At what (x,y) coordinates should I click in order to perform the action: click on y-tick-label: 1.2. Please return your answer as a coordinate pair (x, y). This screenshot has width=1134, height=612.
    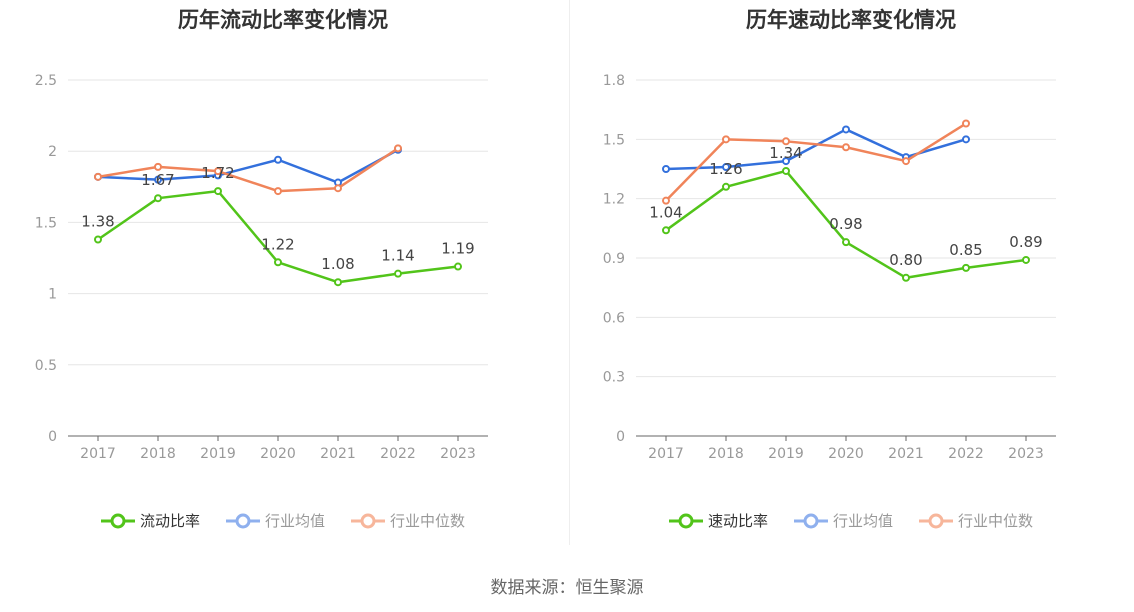
    Looking at the image, I should click on (614, 200).